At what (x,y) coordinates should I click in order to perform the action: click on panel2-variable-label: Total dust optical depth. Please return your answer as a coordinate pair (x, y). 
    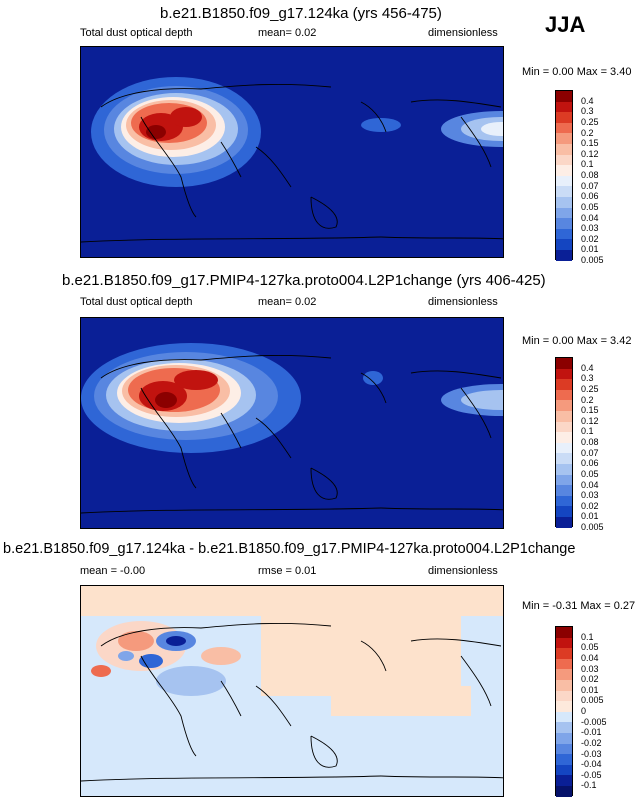
    Looking at the image, I should click on (136, 302).